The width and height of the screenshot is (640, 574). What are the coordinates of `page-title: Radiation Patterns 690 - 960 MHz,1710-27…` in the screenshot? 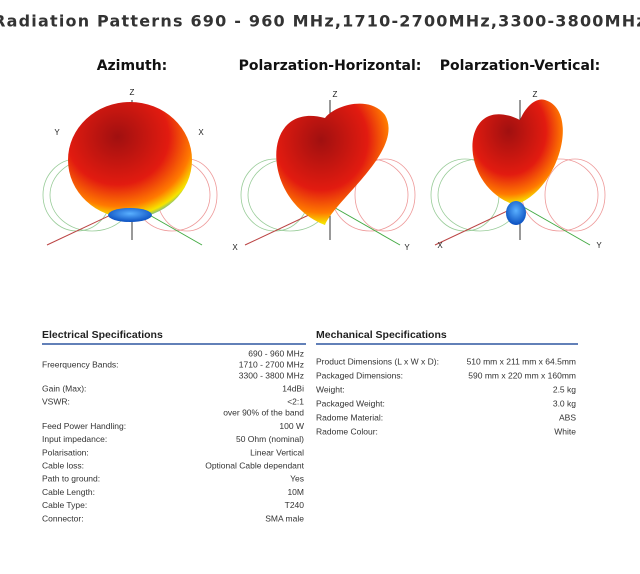 It's located at (320, 21).